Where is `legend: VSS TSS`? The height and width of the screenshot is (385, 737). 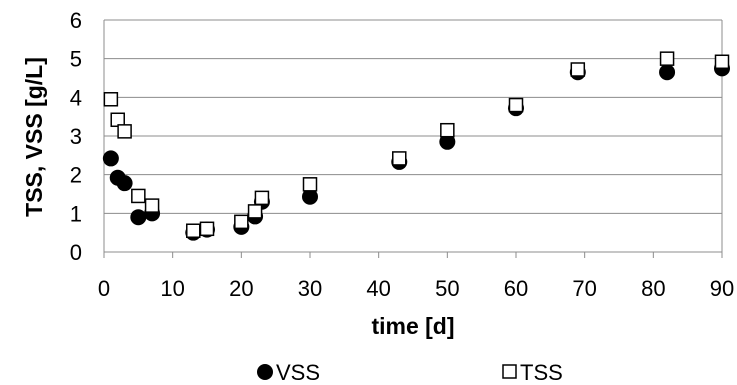 legend: VSS TSS is located at coordinates (410, 372).